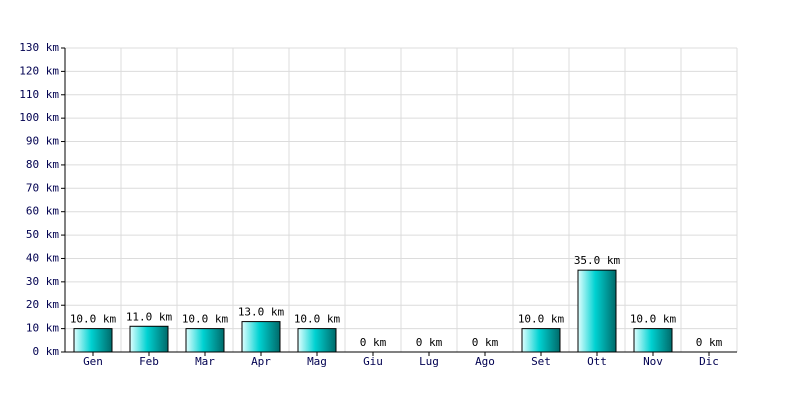 The image size is (800, 400). What do you see at coordinates (373, 361) in the screenshot?
I see `x-tick-label: Giu` at bounding box center [373, 361].